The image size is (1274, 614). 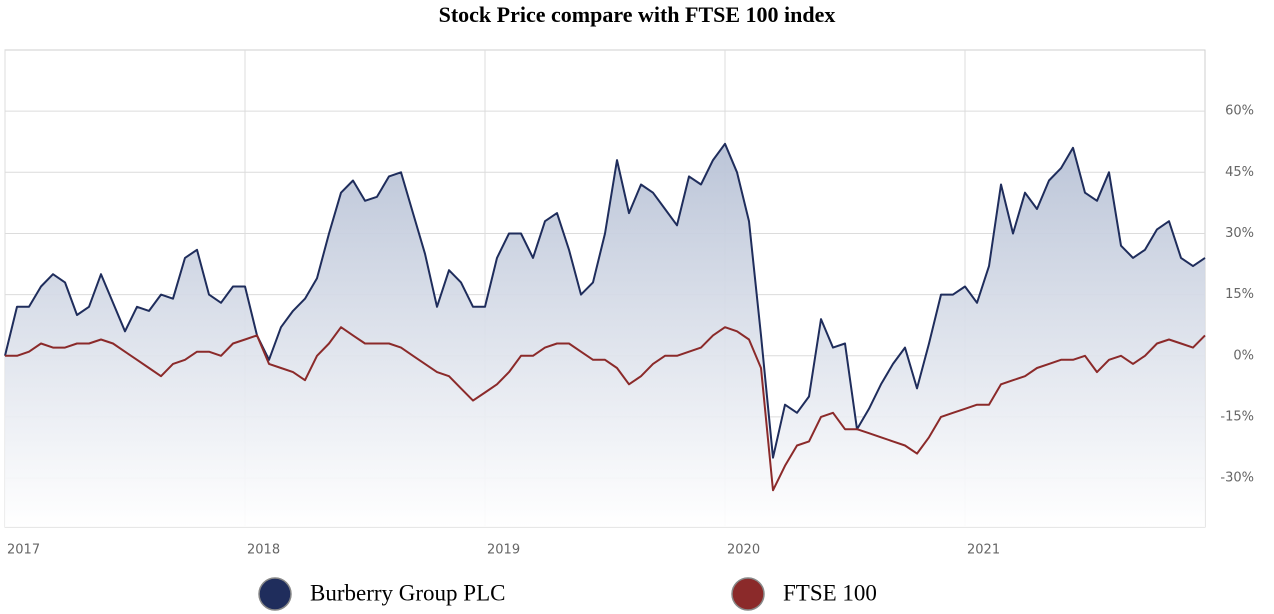 I want to click on y-tick-label: -15%, so click(x=1237, y=416).